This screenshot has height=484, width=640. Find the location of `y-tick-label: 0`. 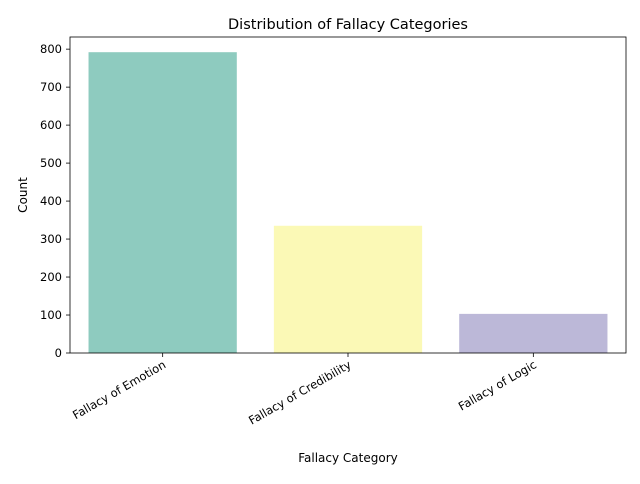

y-tick-label: 0 is located at coordinates (58, 353).